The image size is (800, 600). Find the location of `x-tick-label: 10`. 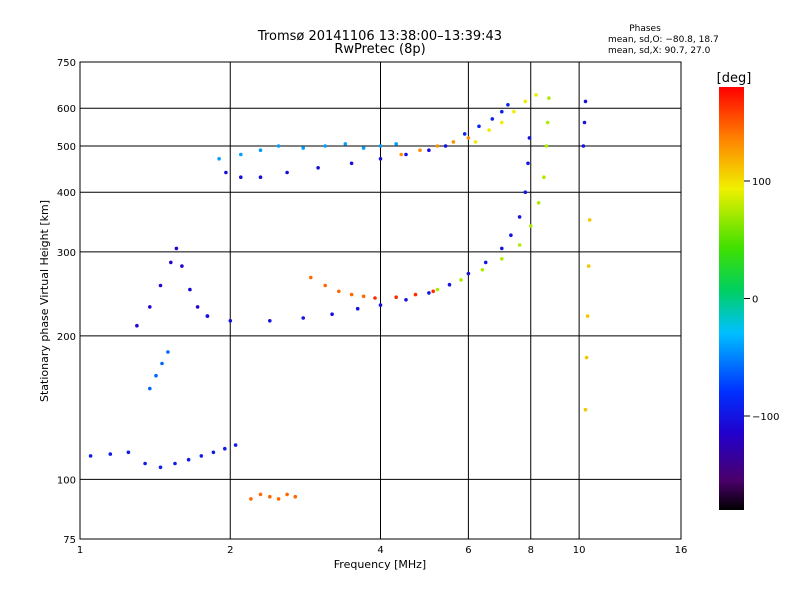

x-tick-label: 10 is located at coordinates (579, 550).